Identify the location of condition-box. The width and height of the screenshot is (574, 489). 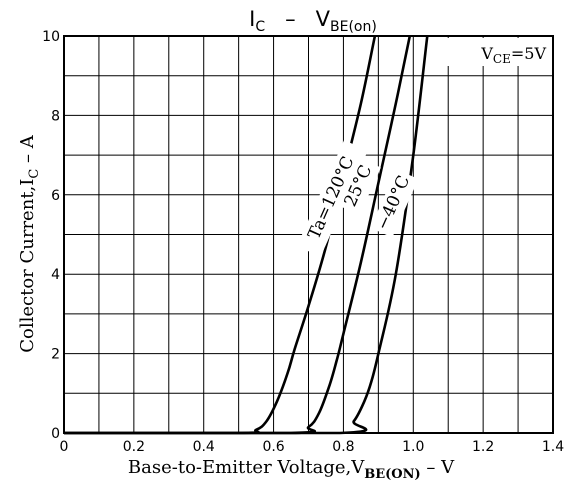
(496, 52).